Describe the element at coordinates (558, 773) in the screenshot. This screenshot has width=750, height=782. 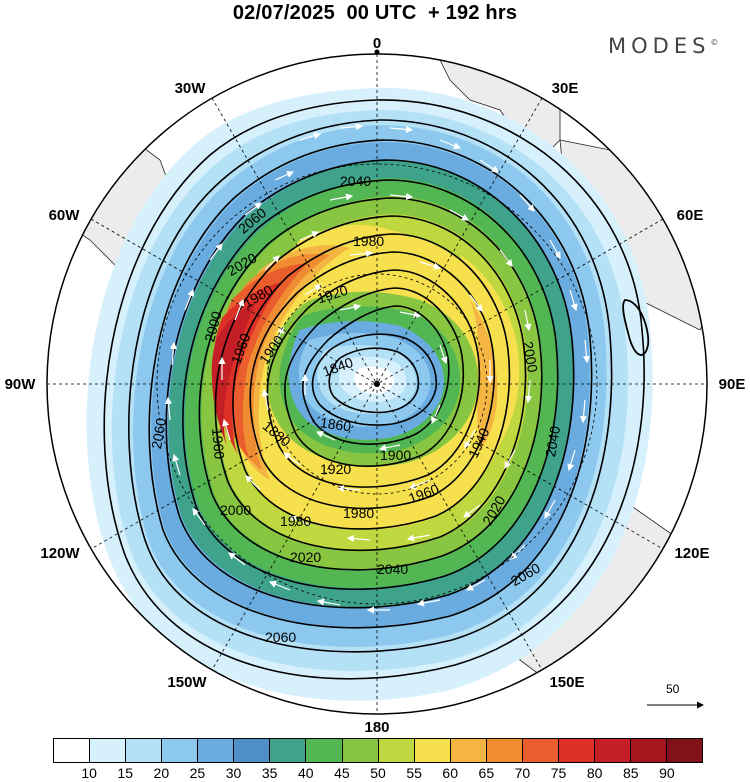
I see `colorbar-label: 75` at that location.